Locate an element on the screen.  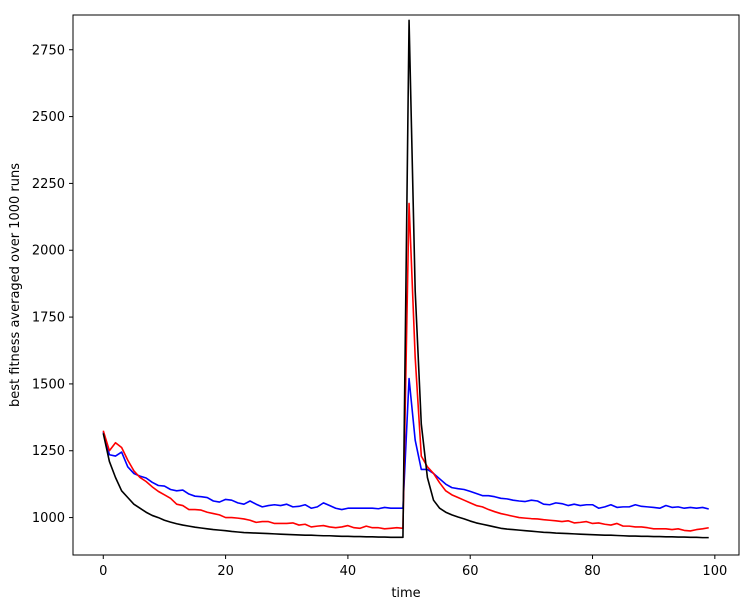
y-tick-label: 1500 is located at coordinates (48, 384).